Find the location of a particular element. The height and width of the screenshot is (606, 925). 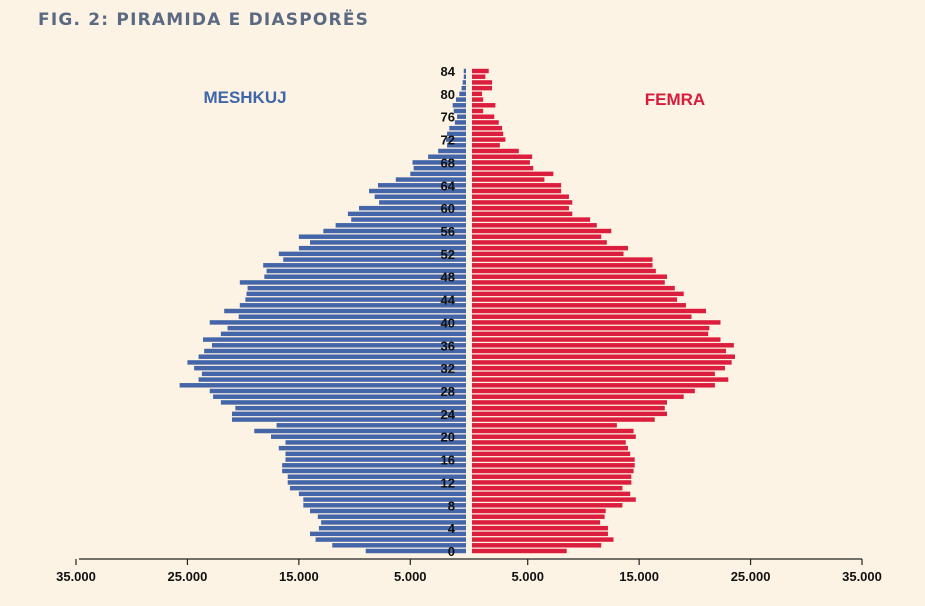

age-tick-label: 28 is located at coordinates (448, 391).